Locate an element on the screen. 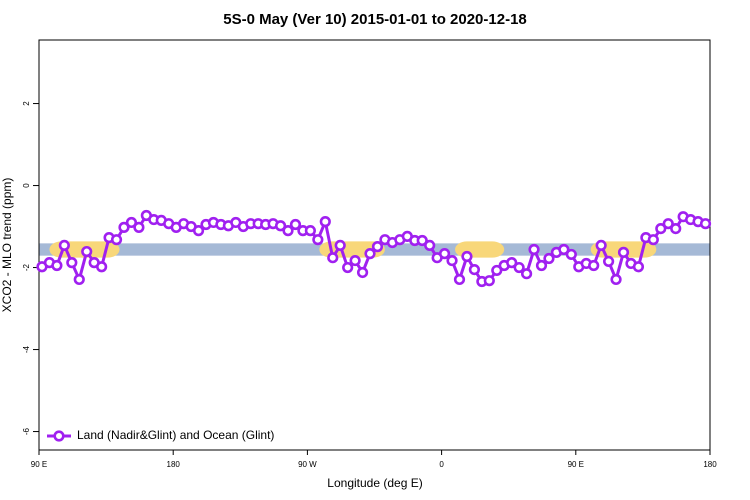  x-tick-label: 0 is located at coordinates (441, 464).